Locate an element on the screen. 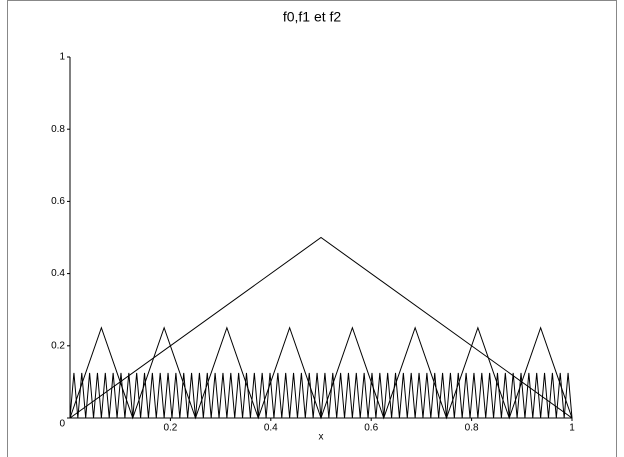 The image size is (624, 457). x-tick-label: 0.4 is located at coordinates (271, 428).